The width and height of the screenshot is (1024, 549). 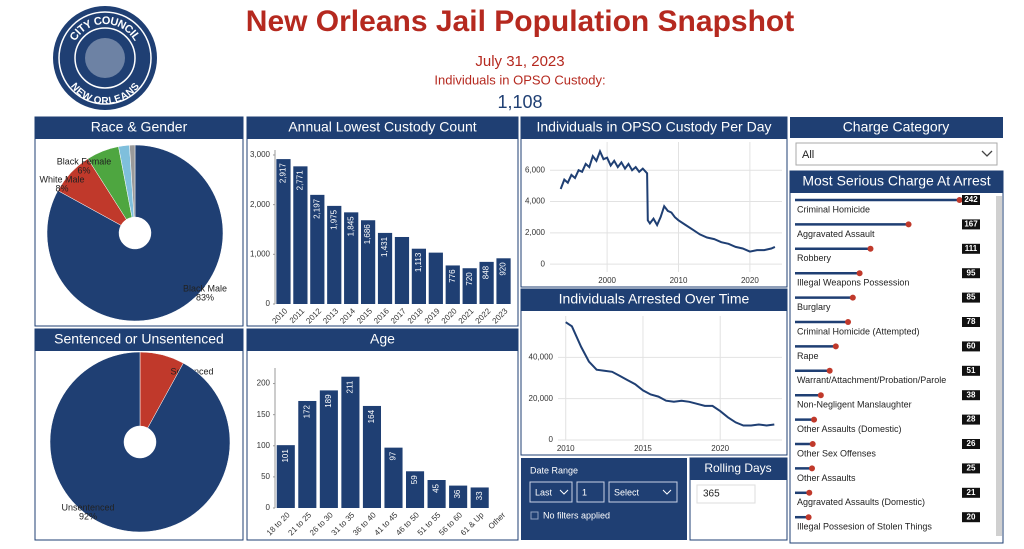 I want to click on filter-title: Rolling Days, so click(x=737, y=468).